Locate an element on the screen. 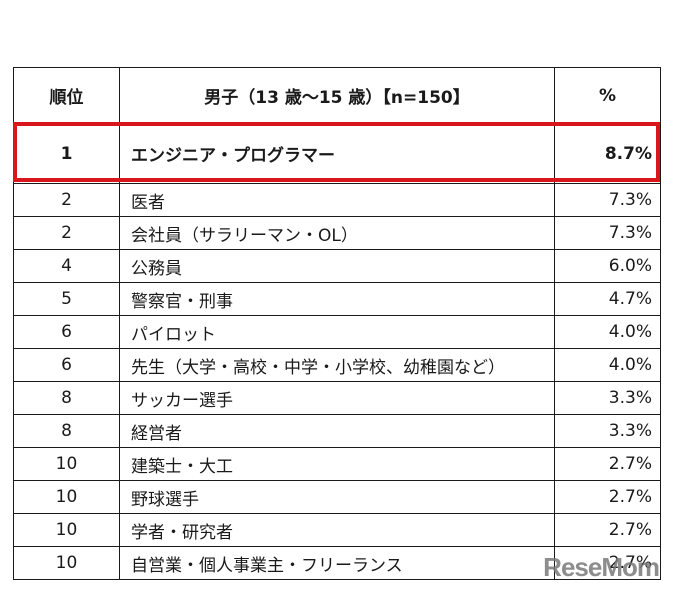 The image size is (673, 598). table-row: 10 自営業・個人事業主・フリーランス 2.7% is located at coordinates (337, 563).